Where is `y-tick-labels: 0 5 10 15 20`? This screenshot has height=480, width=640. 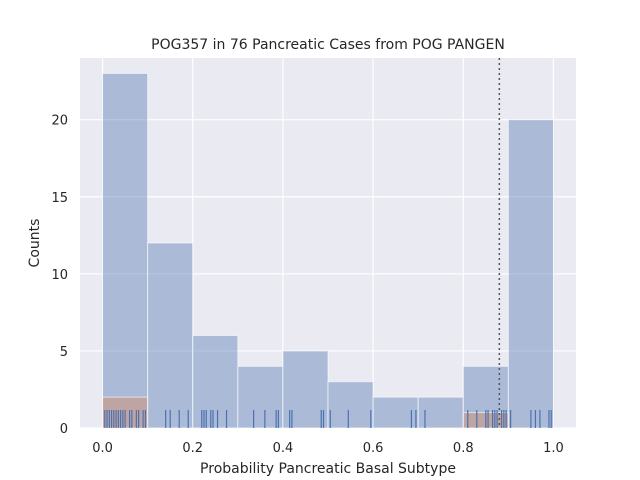
y-tick-labels: 0 5 10 15 20 is located at coordinates (59, 275).